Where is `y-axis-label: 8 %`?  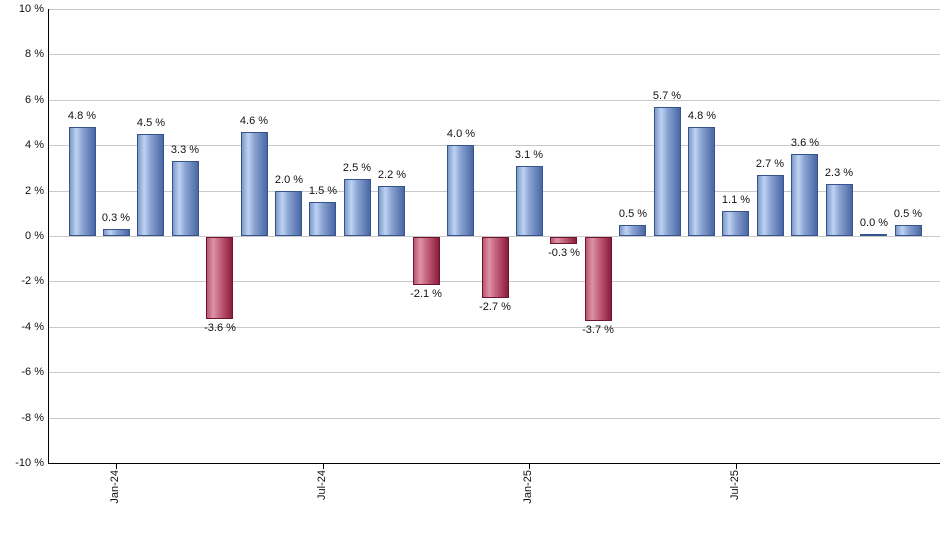 y-axis-label: 8 % is located at coordinates (34, 54).